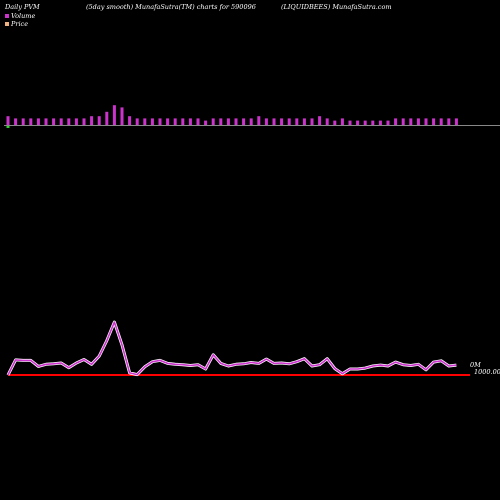  Describe the element at coordinates (22, 7) in the screenshot. I see `chart-header-left: Daily PVM` at that location.